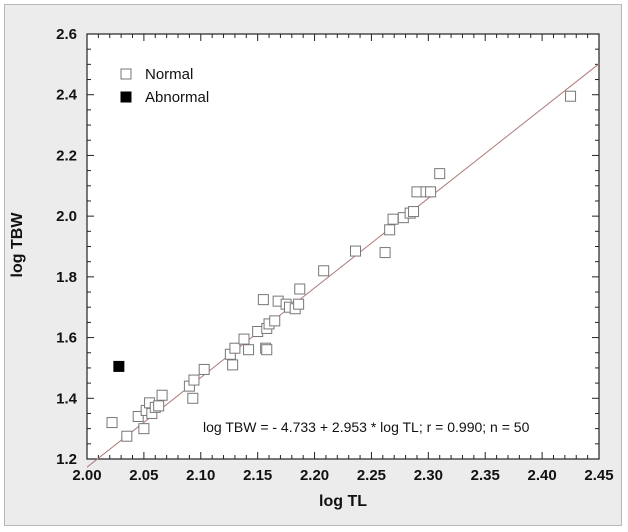  I want to click on x-tick-label: 2.10, so click(200, 475).